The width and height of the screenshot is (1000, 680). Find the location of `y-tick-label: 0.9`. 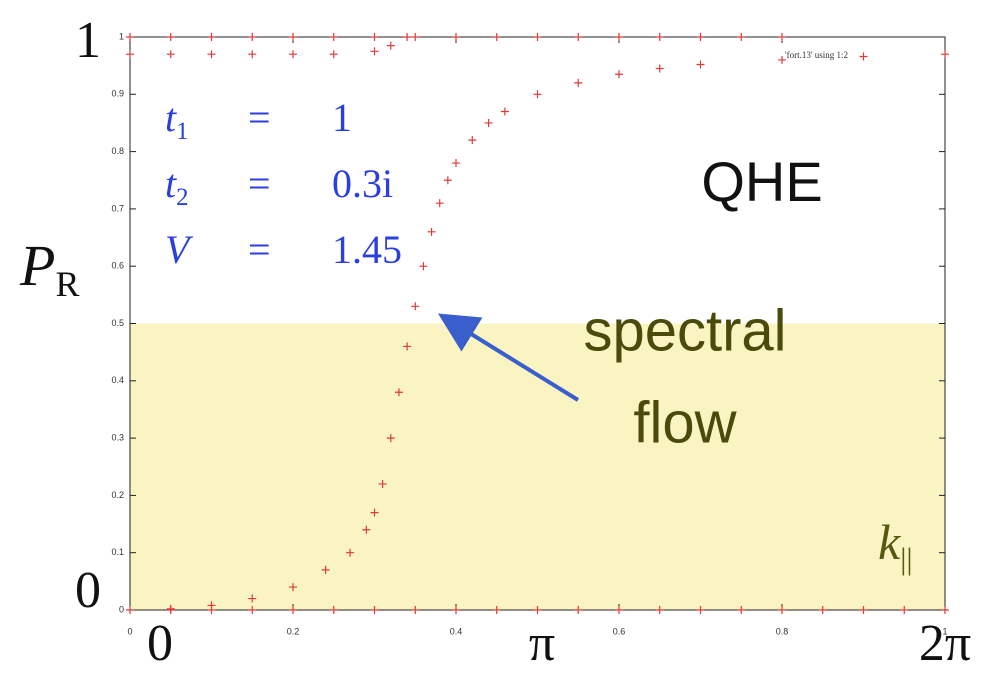

y-tick-label: 0.9 is located at coordinates (117, 94).